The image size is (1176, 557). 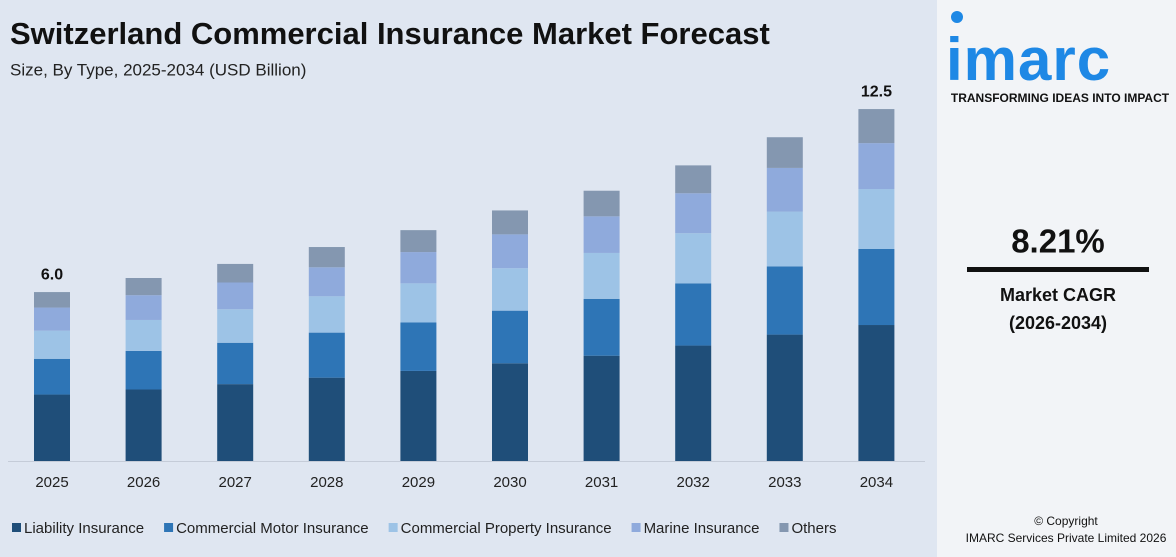 I want to click on divider, so click(x=1058, y=269).